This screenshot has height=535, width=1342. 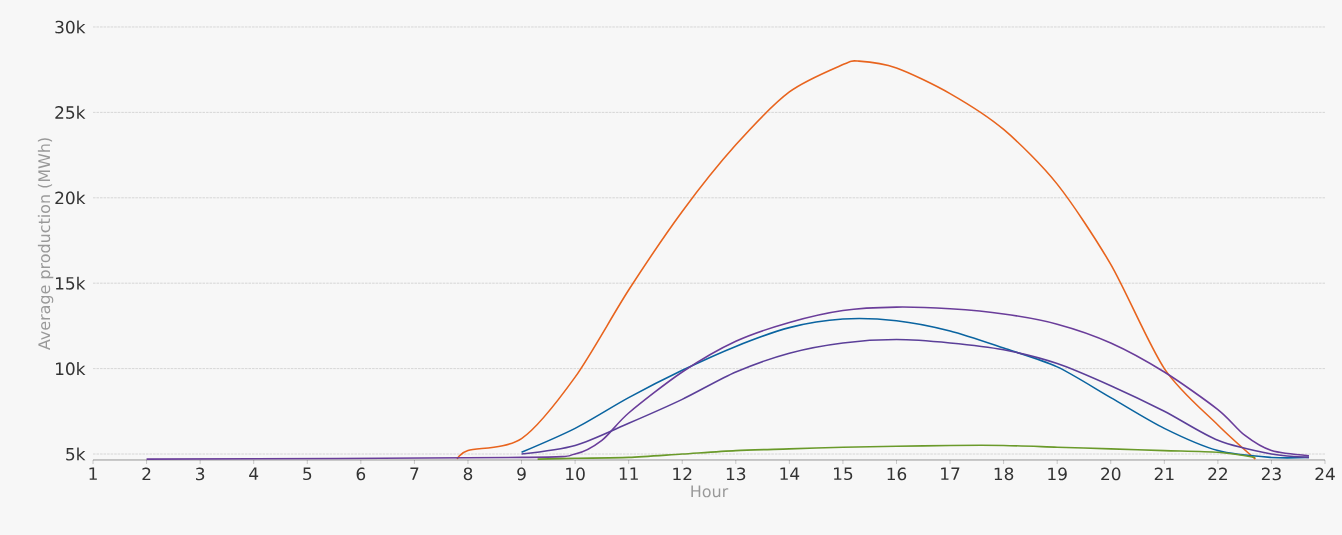 What do you see at coordinates (950, 473) in the screenshot?
I see `x-tick-label: 17` at bounding box center [950, 473].